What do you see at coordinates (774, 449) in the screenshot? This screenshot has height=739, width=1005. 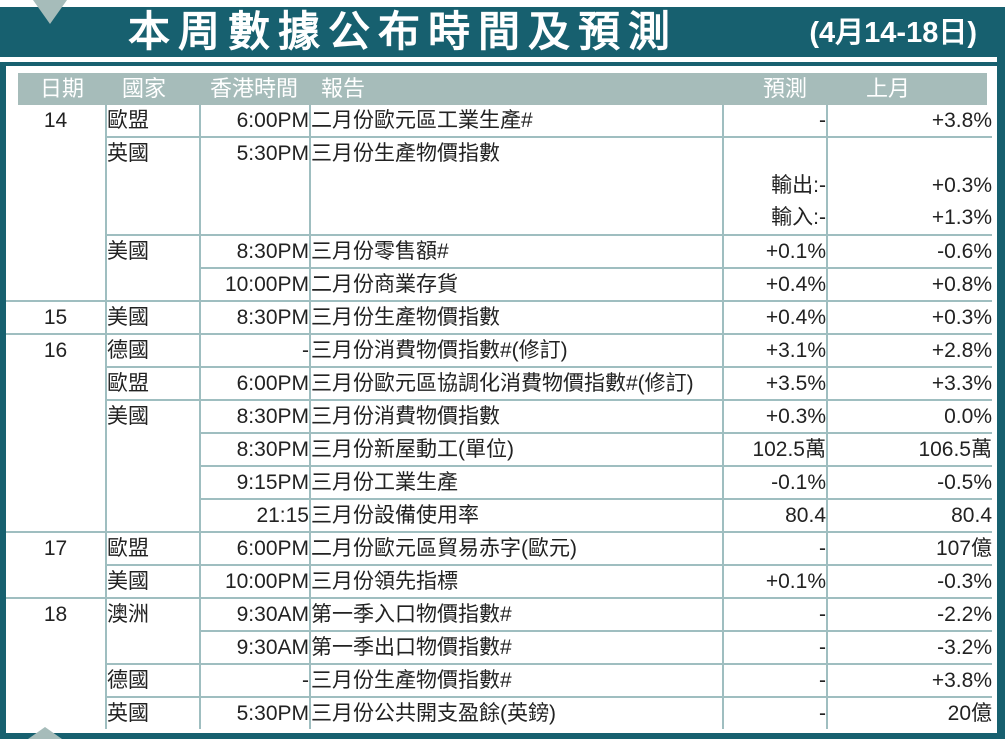 I see `cell-forecast: 102.5萬` at bounding box center [774, 449].